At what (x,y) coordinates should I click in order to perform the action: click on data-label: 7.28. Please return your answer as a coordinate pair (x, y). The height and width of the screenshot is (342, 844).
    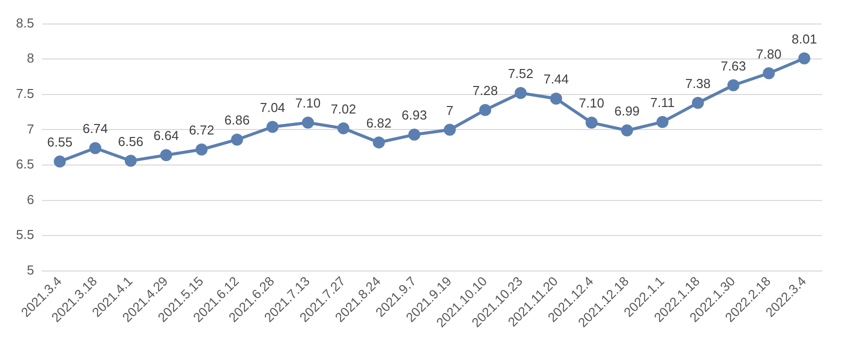
    Looking at the image, I should click on (485, 90).